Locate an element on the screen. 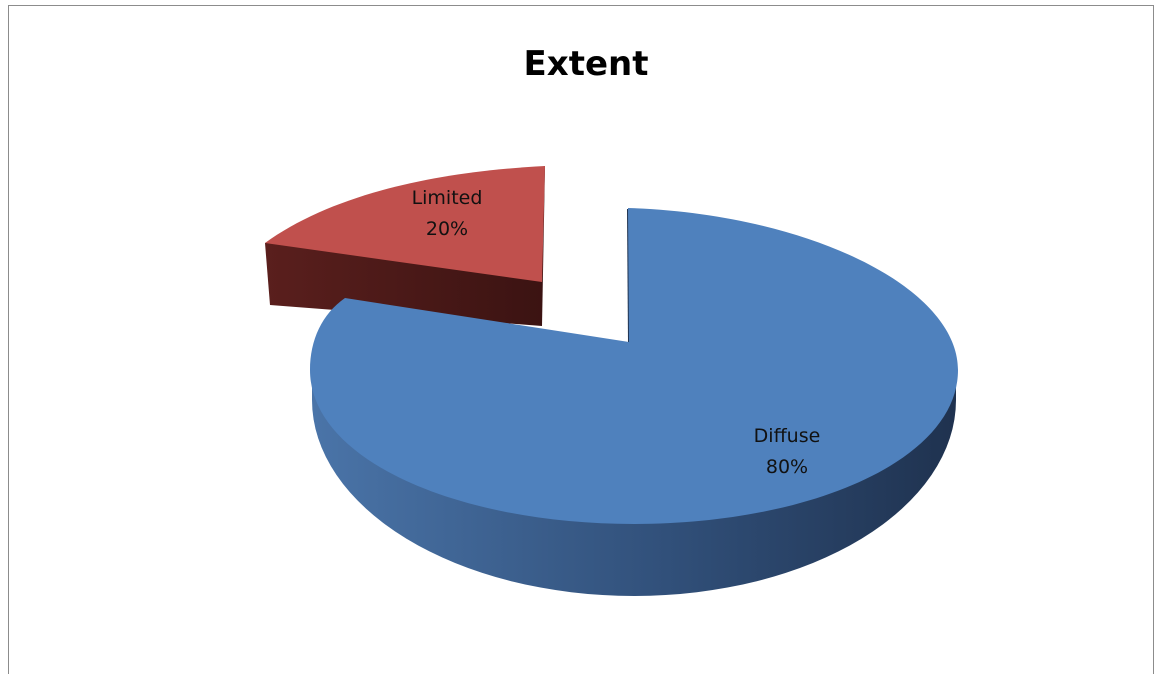 The height and width of the screenshot is (675, 1155). chart-title: Extent is located at coordinates (586, 64).